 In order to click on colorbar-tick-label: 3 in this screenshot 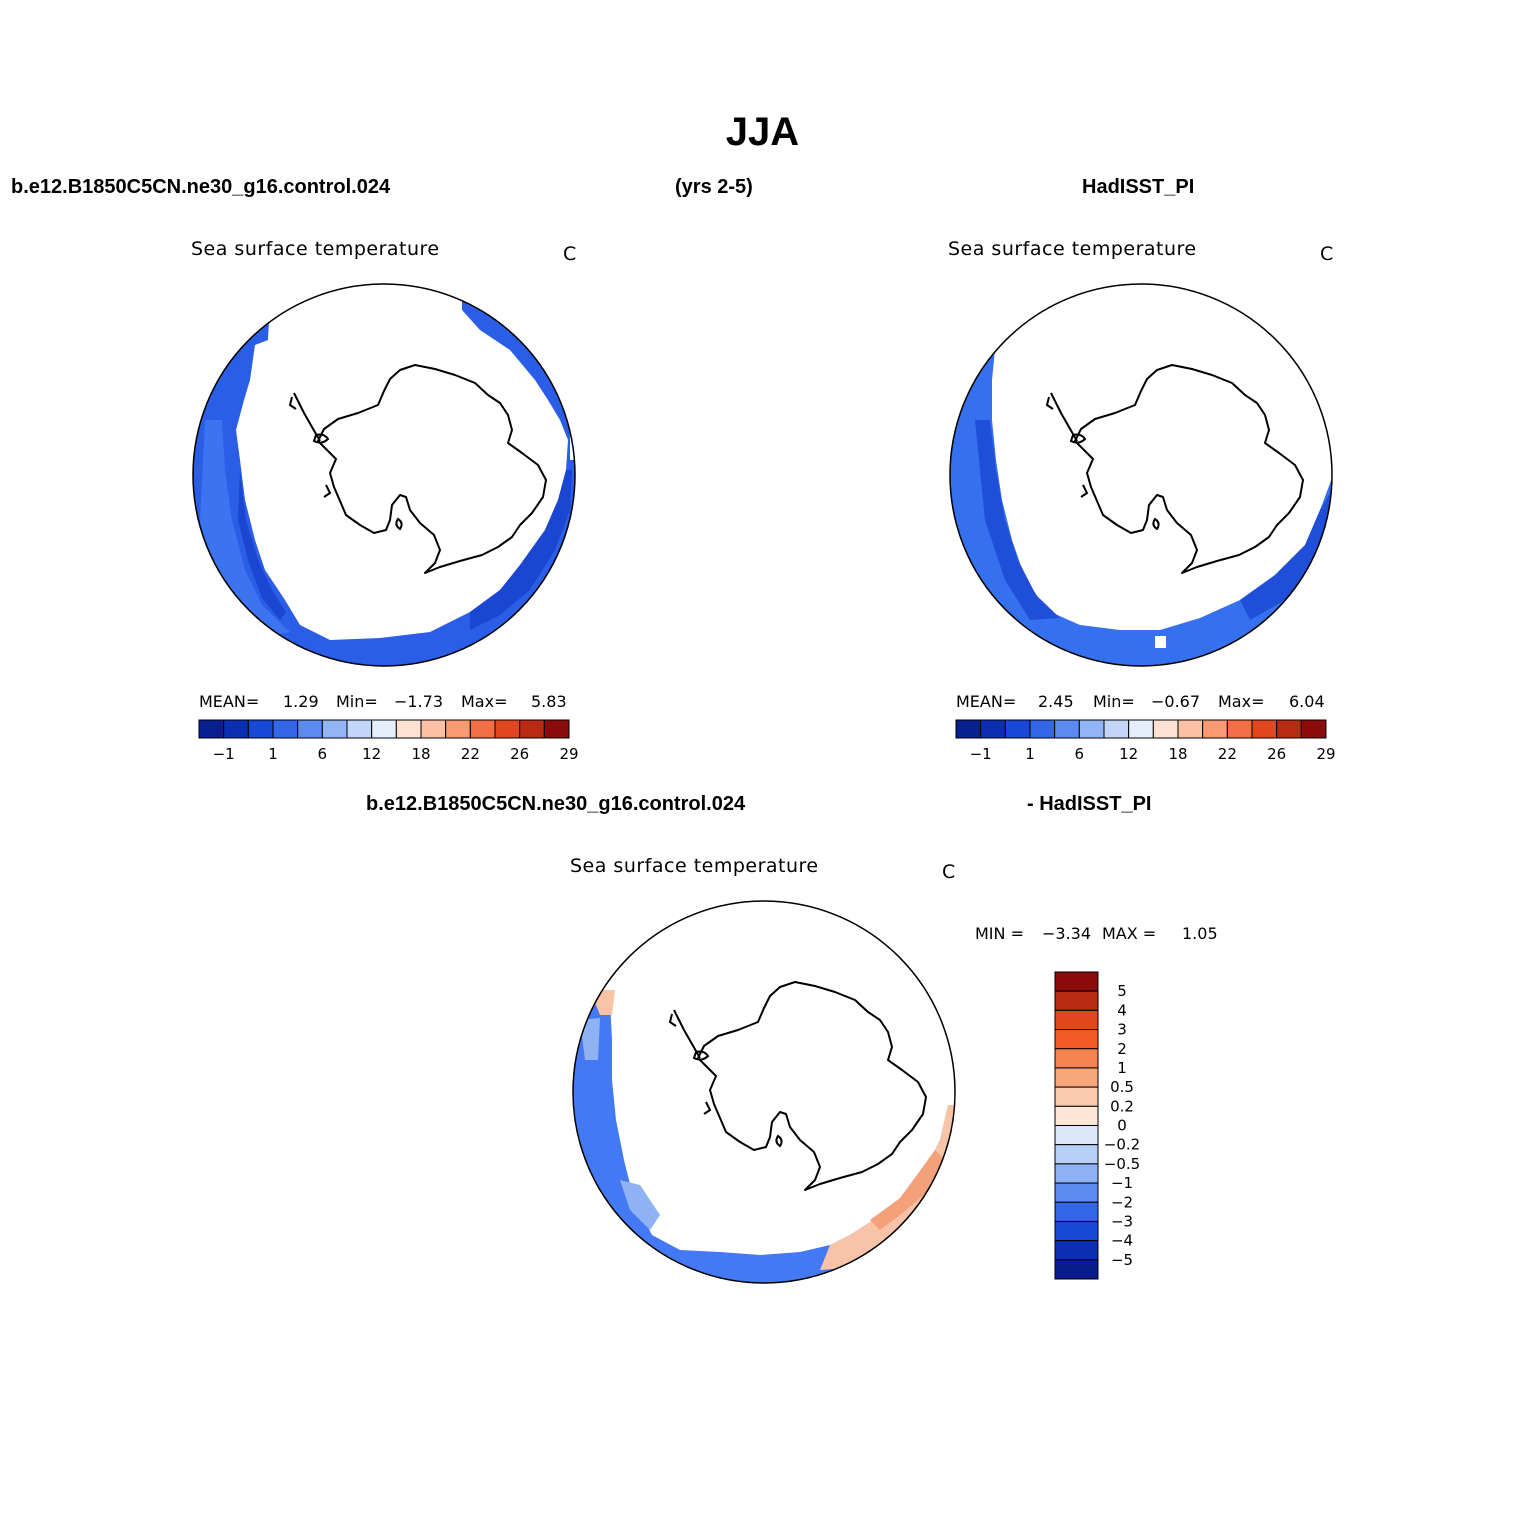, I will do `click(1122, 1030)`.